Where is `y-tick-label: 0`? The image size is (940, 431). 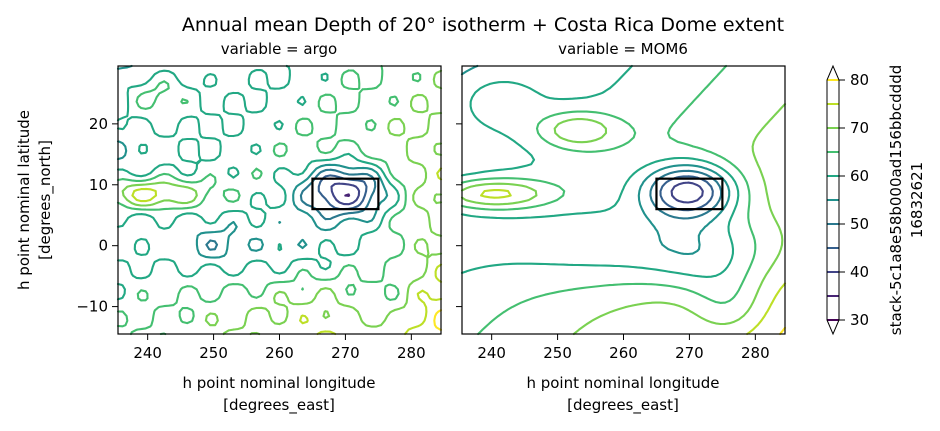 y-tick-label: 0 is located at coordinates (103, 246).